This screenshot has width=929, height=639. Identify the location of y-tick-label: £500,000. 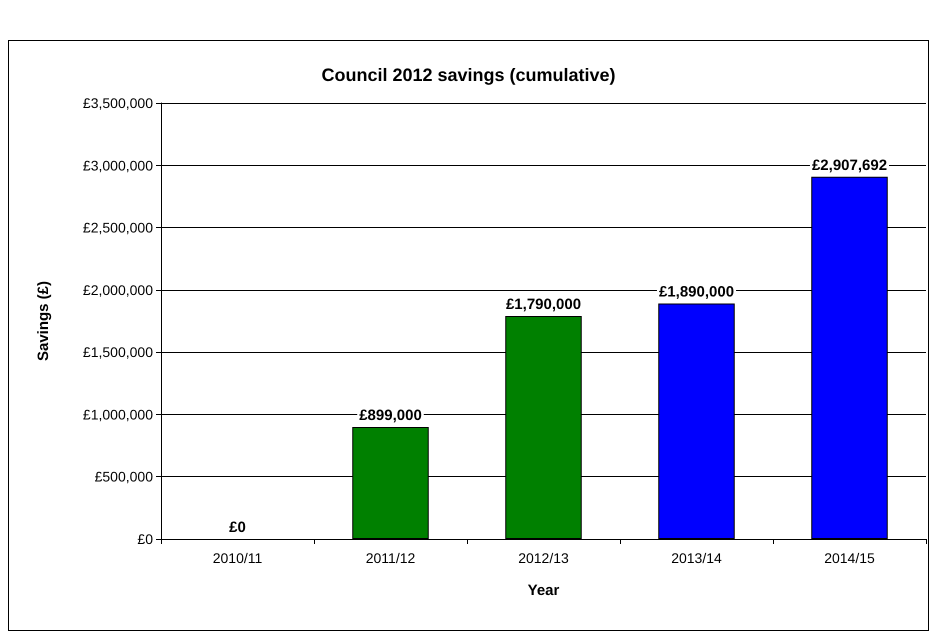
(124, 476).